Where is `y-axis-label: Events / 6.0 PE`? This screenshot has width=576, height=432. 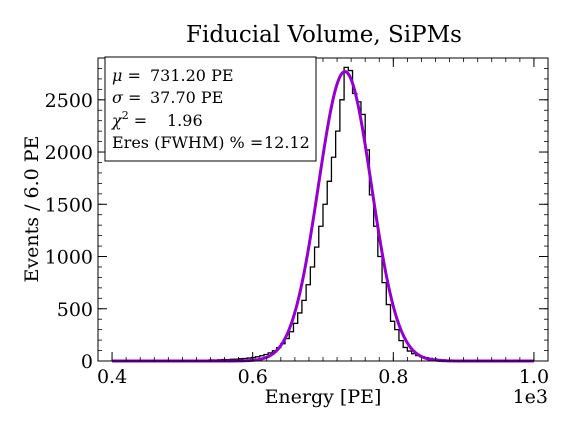 y-axis-label: Events / 6.0 PE is located at coordinates (32, 209).